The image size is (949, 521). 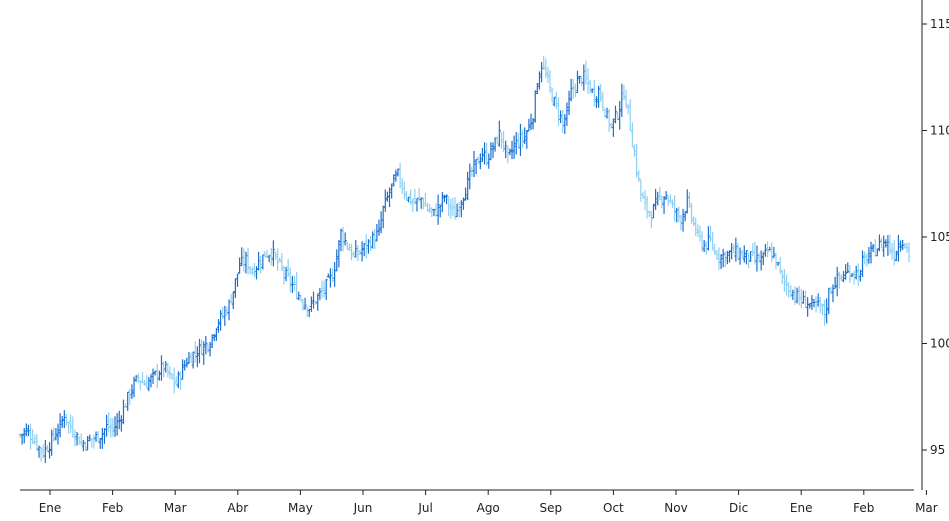 I want to click on y-tick-label: 95, so click(x=937, y=450).